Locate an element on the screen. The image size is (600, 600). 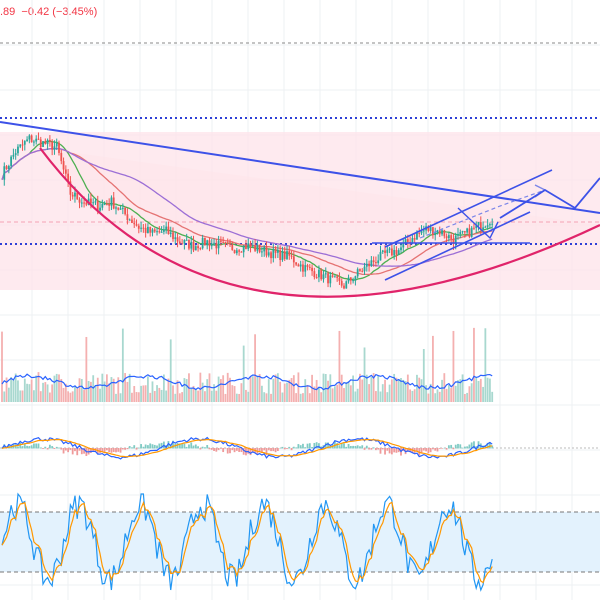
macd-panel is located at coordinates (300, 448).